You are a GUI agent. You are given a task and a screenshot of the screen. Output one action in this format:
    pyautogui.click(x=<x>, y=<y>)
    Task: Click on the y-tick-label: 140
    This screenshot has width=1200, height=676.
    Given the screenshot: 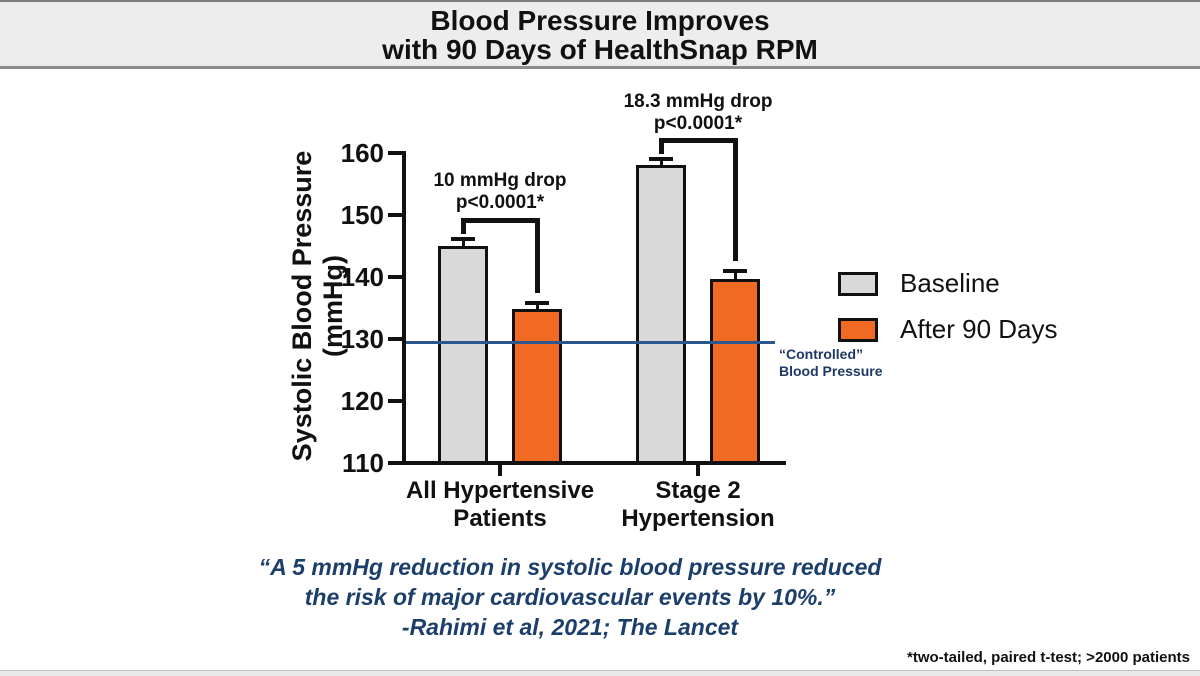 What is the action you would take?
    pyautogui.click(x=362, y=277)
    